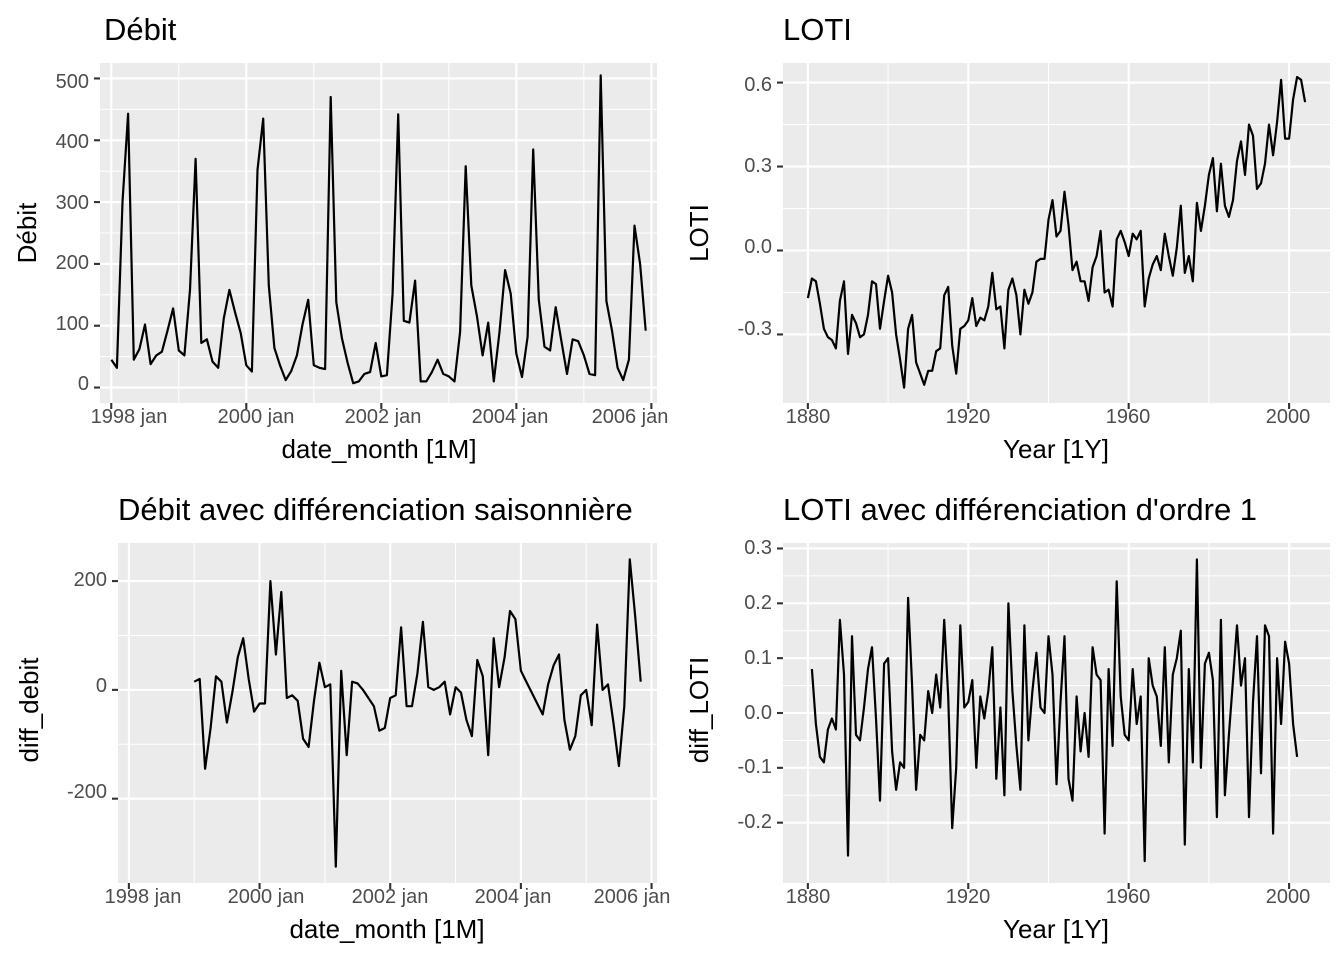 The image size is (1344, 960). I want to click on gridlines-diff-loti, so click(1056, 713).